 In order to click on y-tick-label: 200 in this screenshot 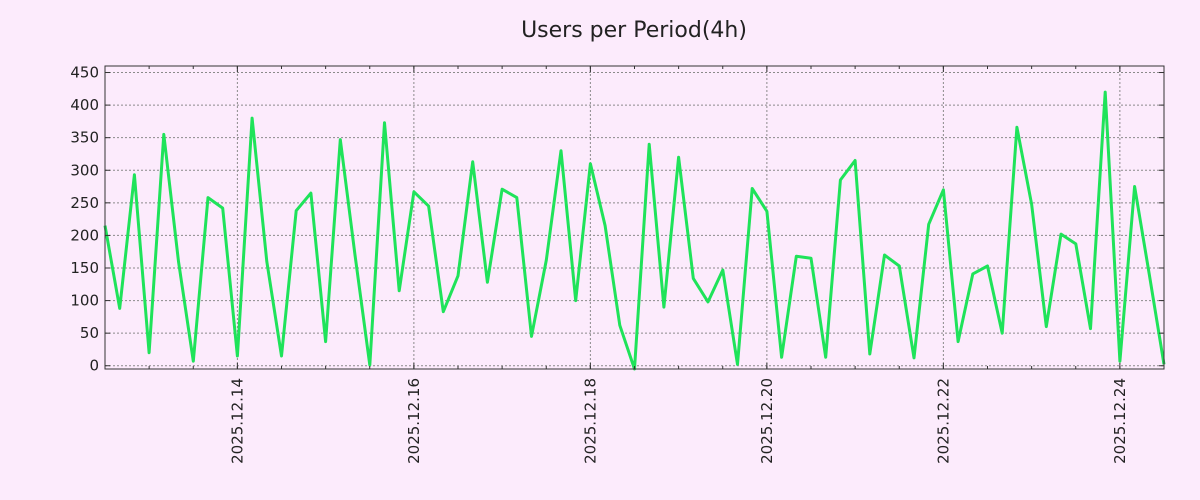, I will do `click(84, 235)`.